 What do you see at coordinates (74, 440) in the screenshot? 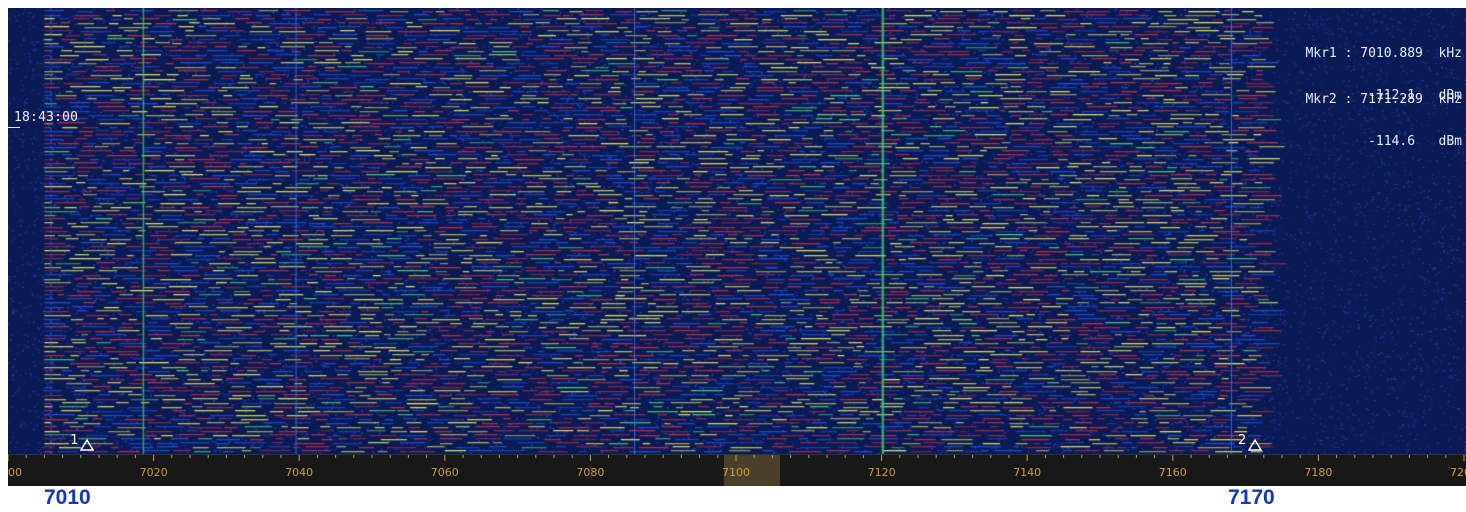
I see `marker1-flag-number: 1` at bounding box center [74, 440].